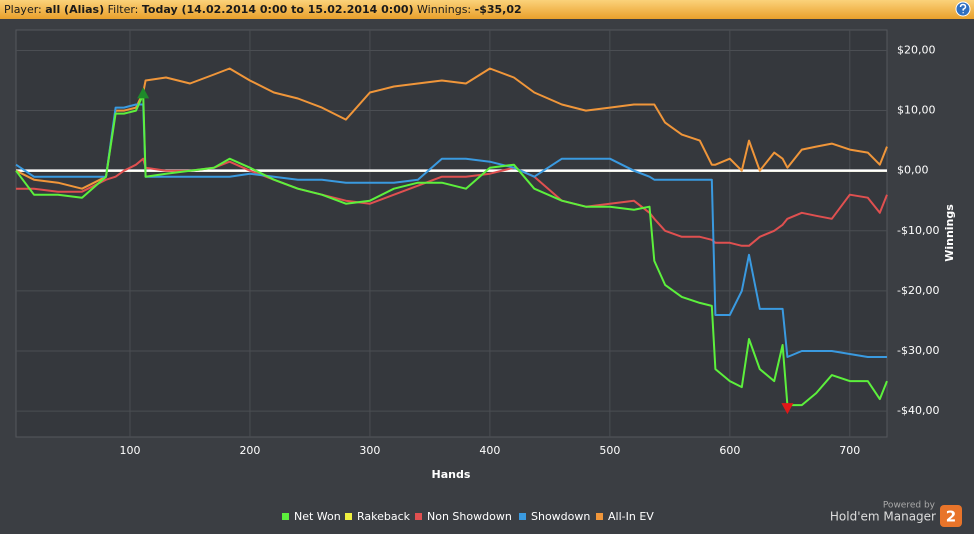  What do you see at coordinates (729, 450) in the screenshot?
I see `x-tick-label: 600` at bounding box center [729, 450].